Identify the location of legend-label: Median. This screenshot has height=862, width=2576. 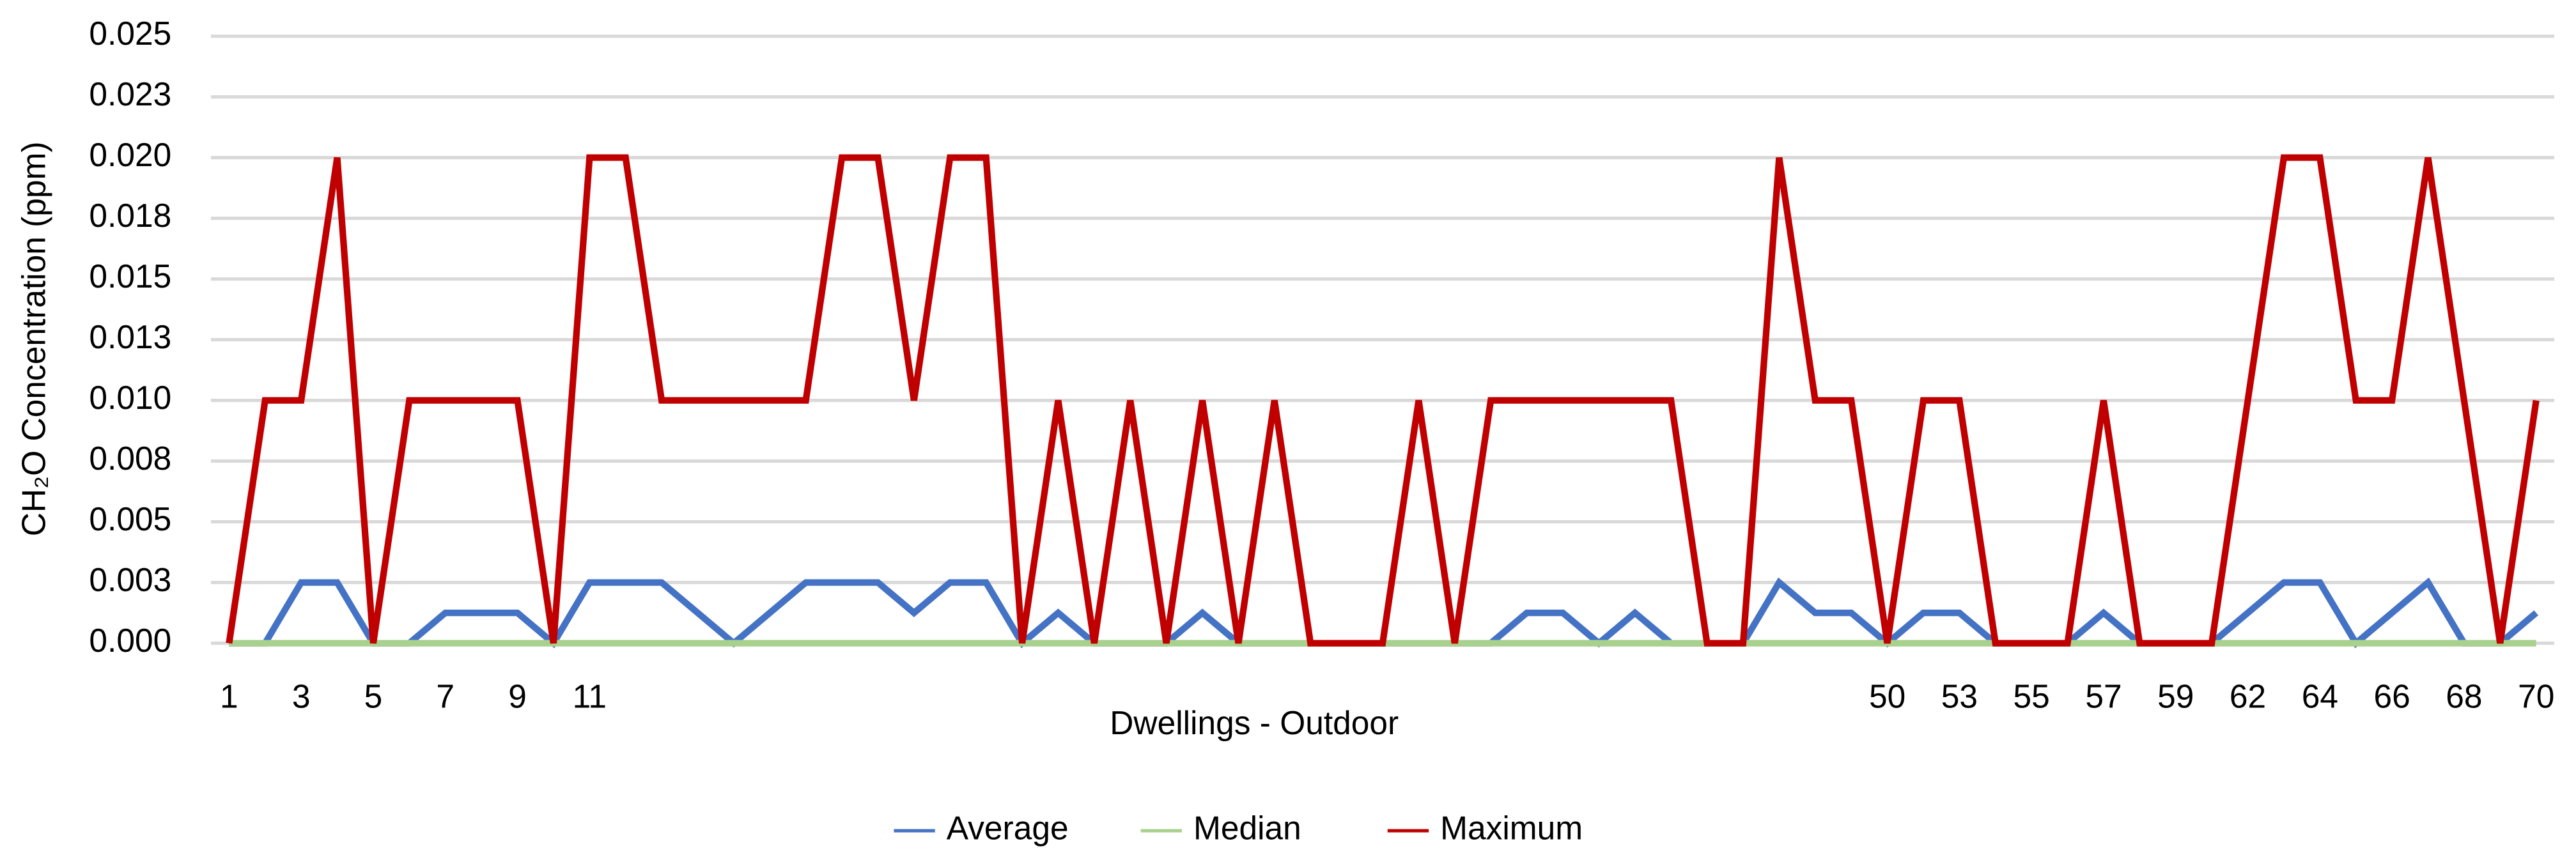
(1247, 829).